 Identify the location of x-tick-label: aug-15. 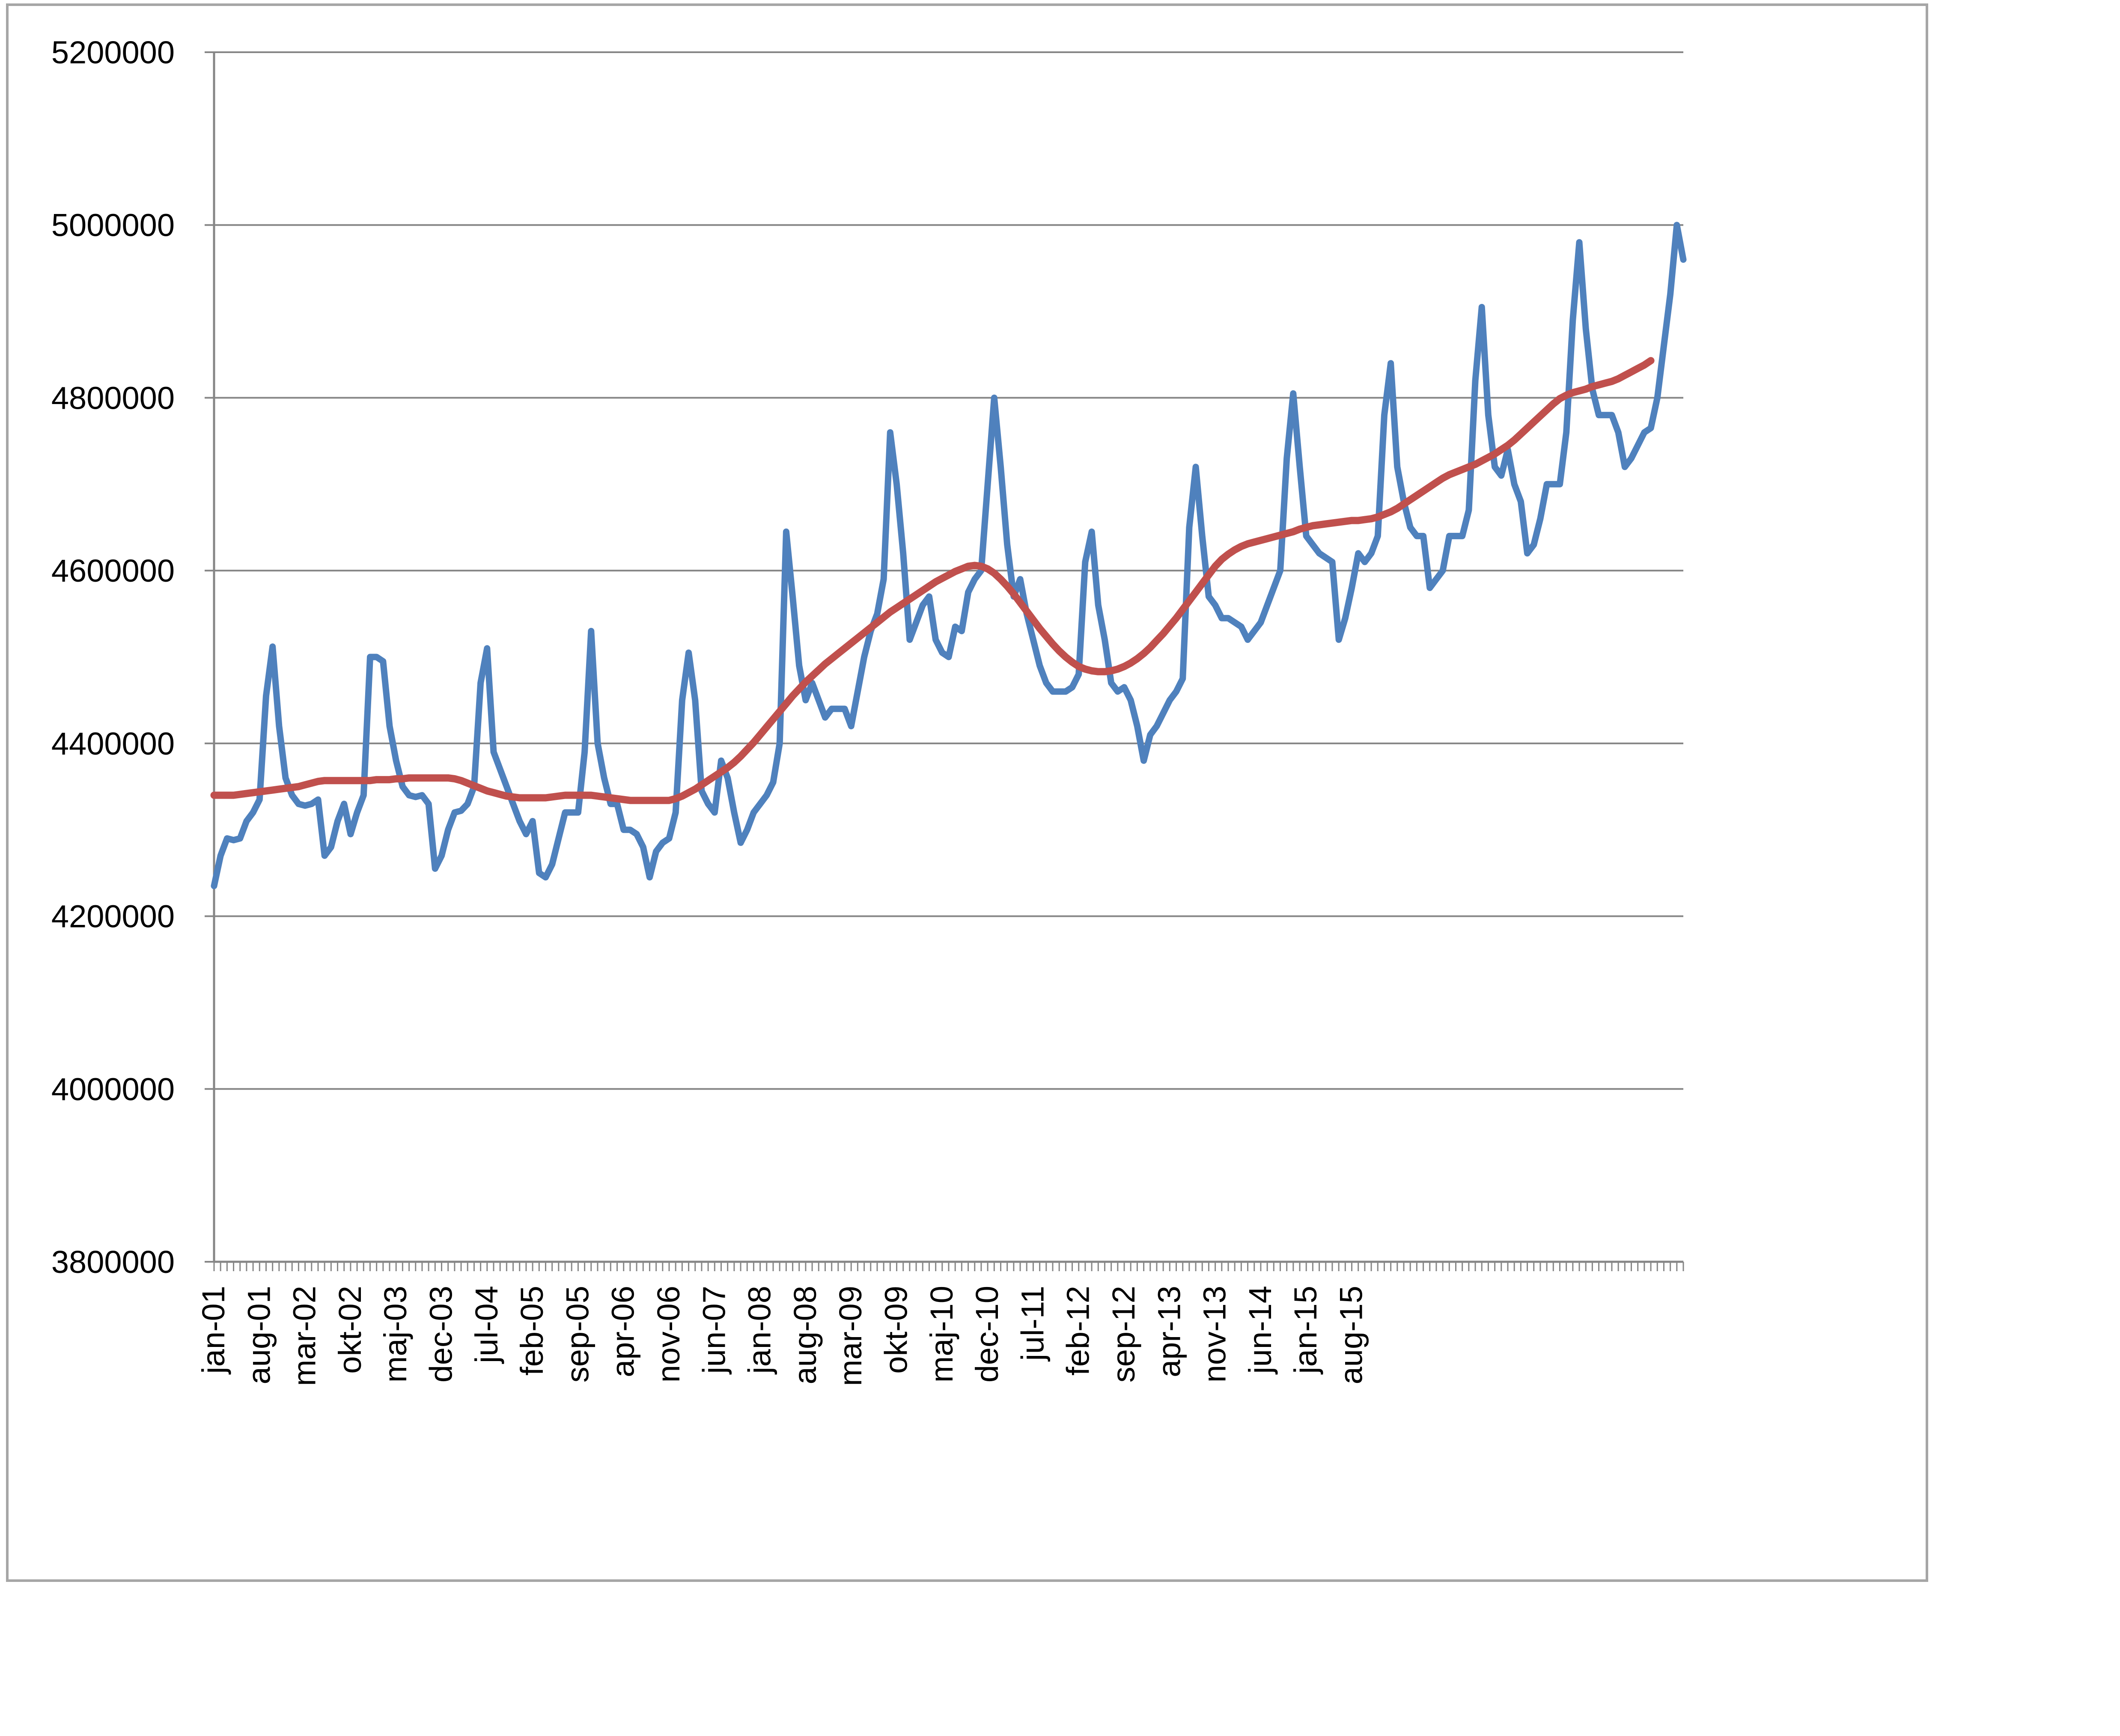
(1351, 1335).